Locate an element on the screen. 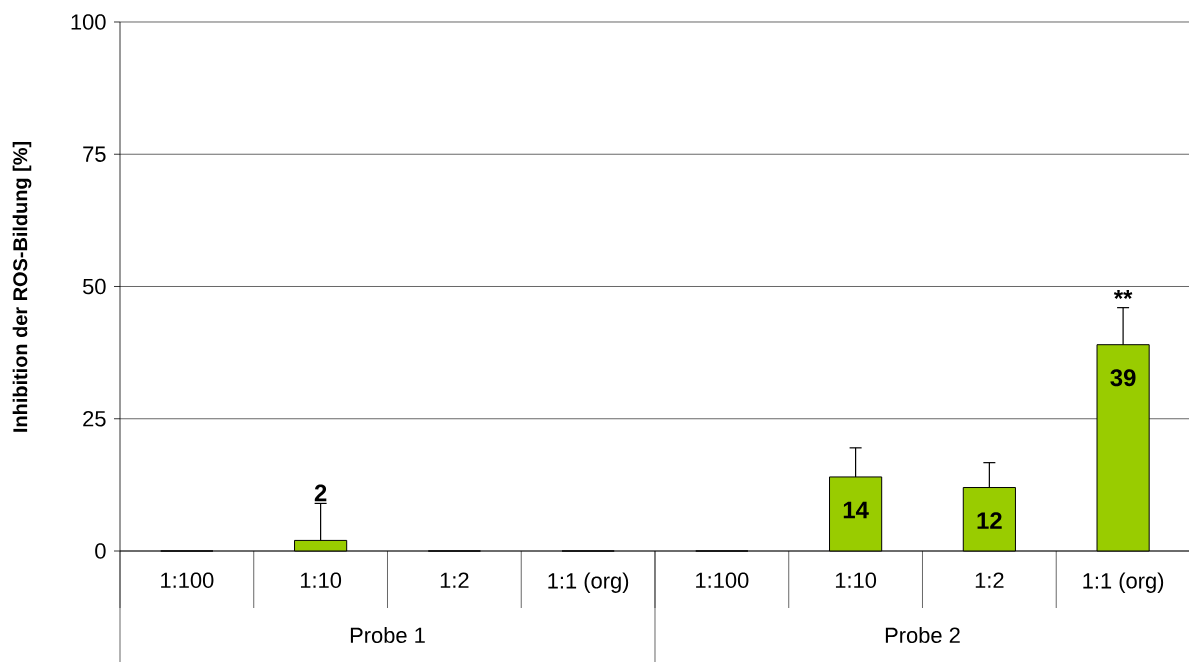 The width and height of the screenshot is (1189, 662). y-tick-label: 100 is located at coordinates (88, 22).